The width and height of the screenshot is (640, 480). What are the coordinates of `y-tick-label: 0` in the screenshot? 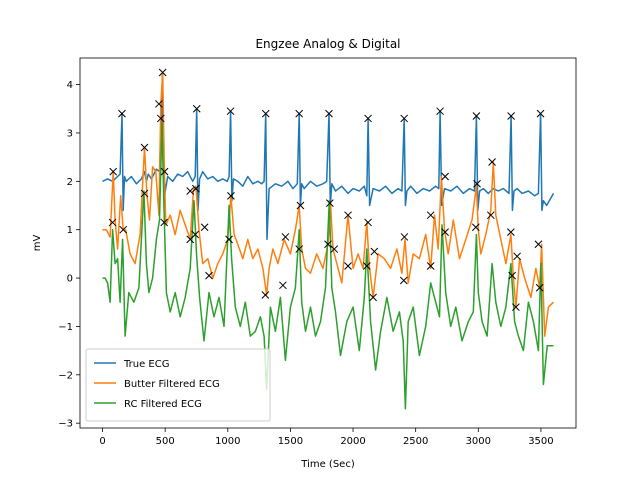 It's located at (70, 279).